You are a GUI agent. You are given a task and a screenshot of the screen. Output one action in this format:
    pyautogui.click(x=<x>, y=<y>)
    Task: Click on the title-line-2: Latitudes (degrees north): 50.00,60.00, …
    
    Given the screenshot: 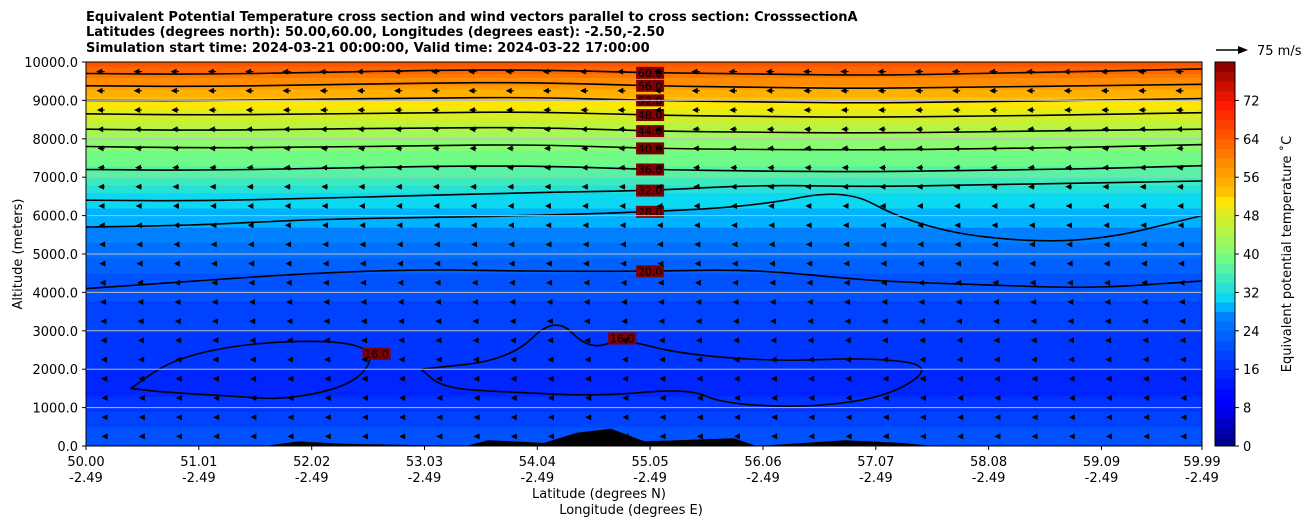 What is the action you would take?
    pyautogui.click(x=375, y=32)
    